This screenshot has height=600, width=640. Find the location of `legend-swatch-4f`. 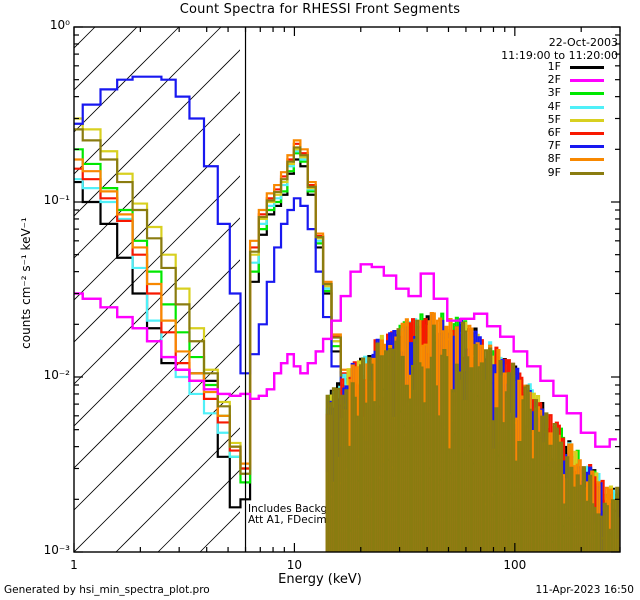

legend-swatch-4f is located at coordinates (587, 107).